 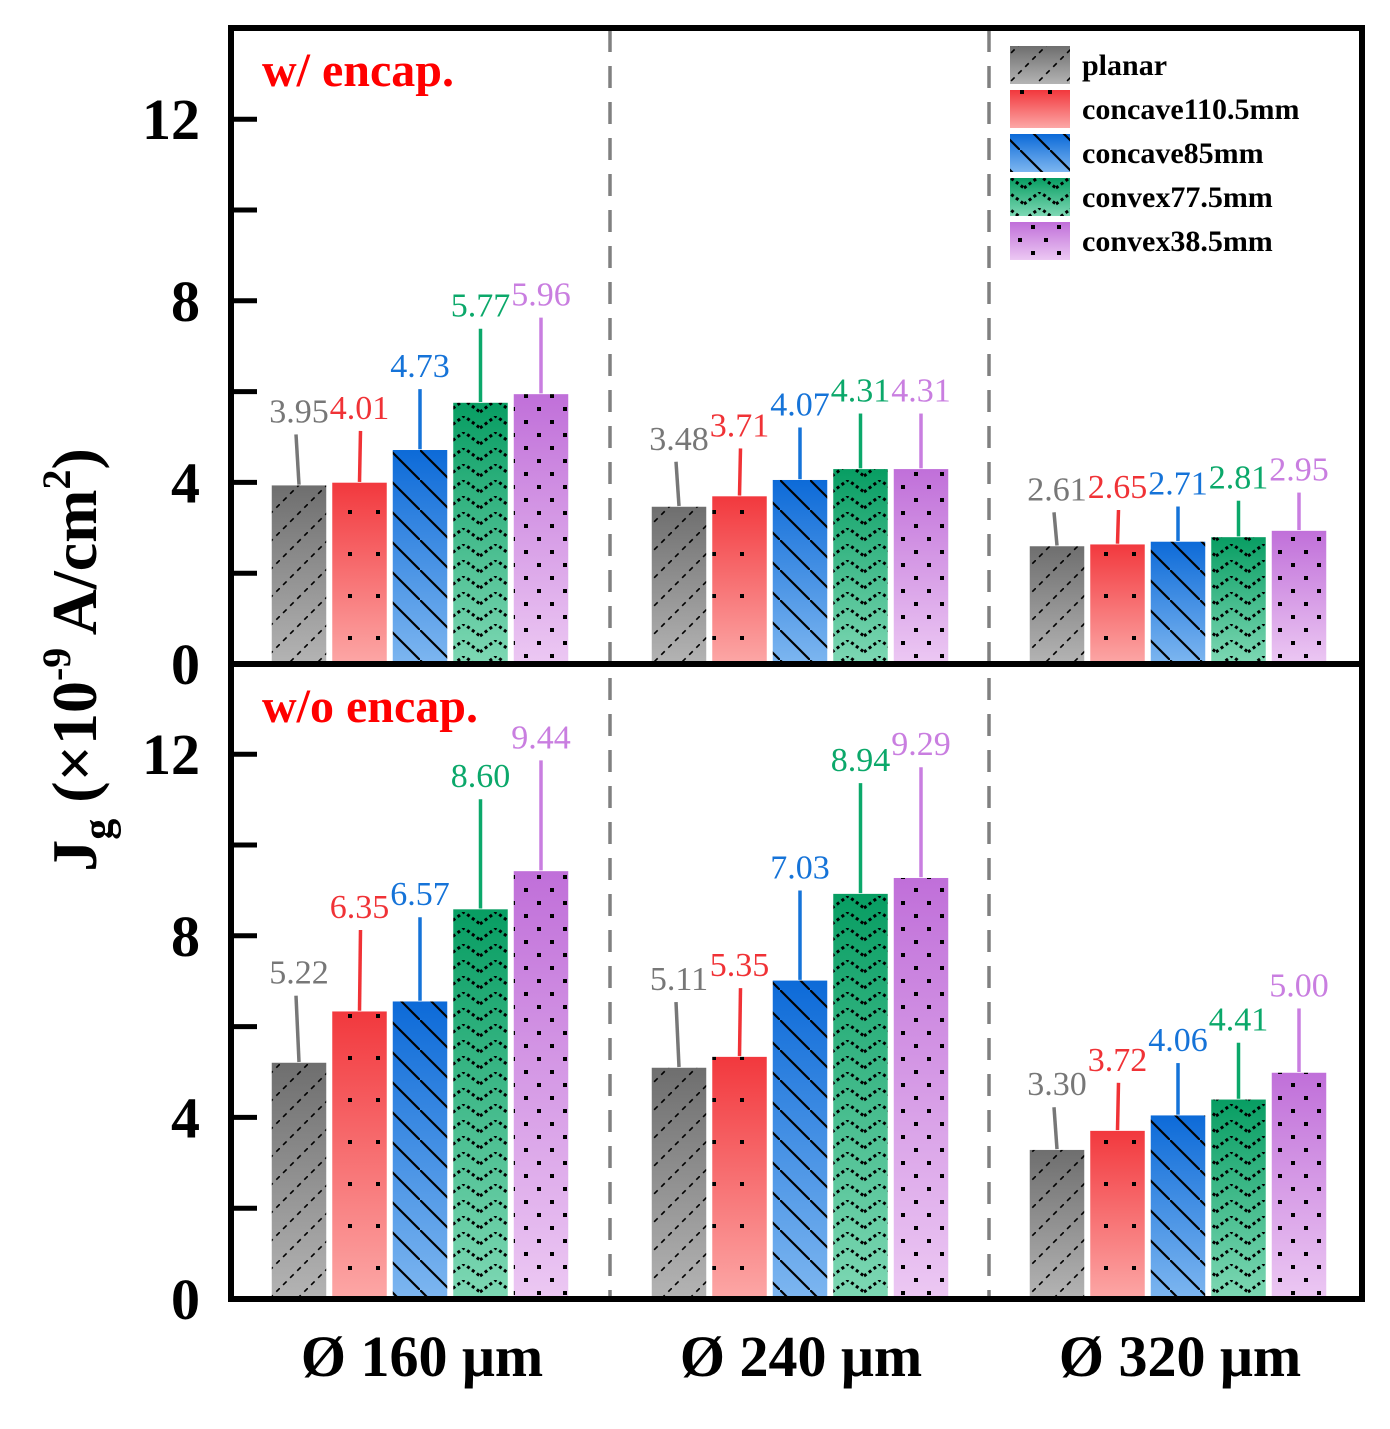 What do you see at coordinates (1299, 985) in the screenshot?
I see `data-label: 5.00` at bounding box center [1299, 985].